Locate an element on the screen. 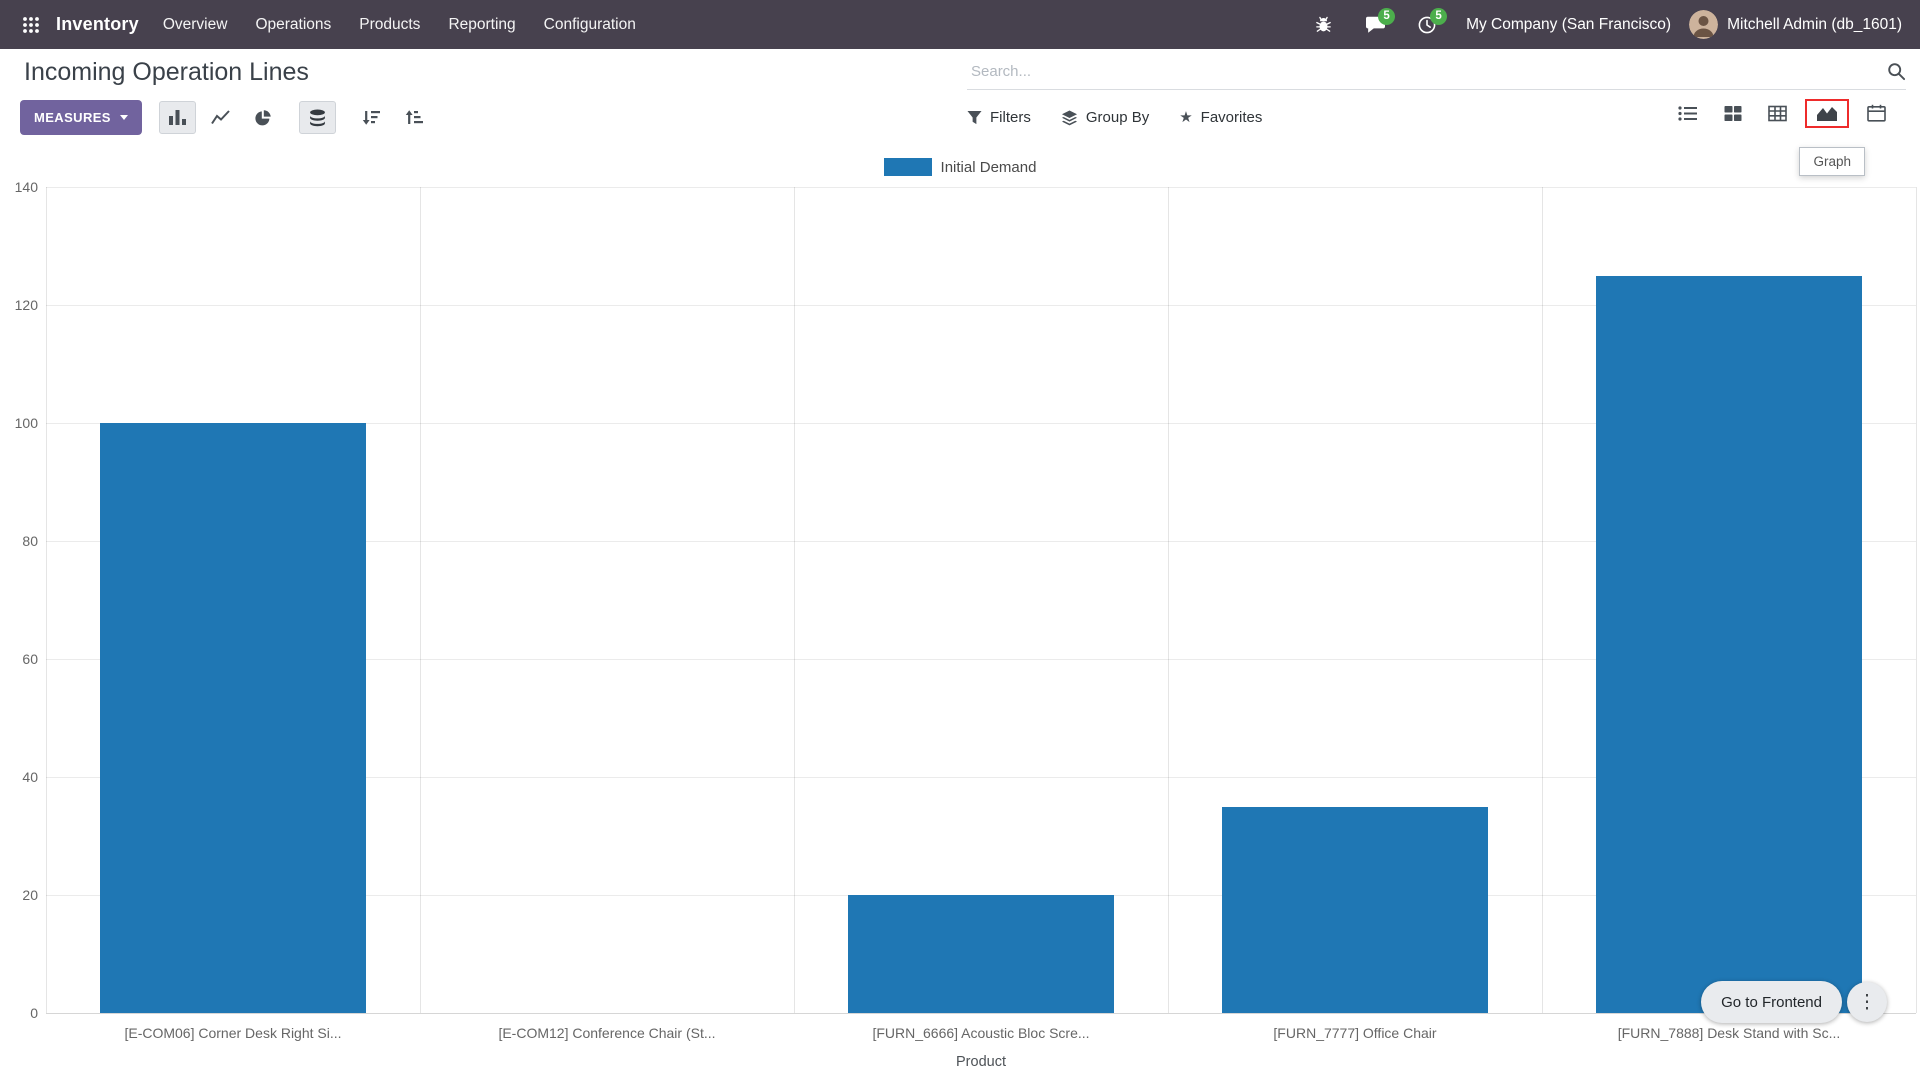 The image size is (1920, 1080). search-button is located at coordinates (1891, 71).